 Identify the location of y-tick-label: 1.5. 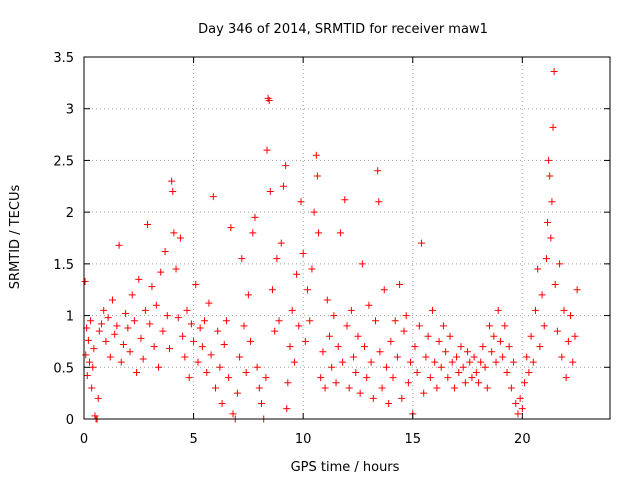
(63, 265).